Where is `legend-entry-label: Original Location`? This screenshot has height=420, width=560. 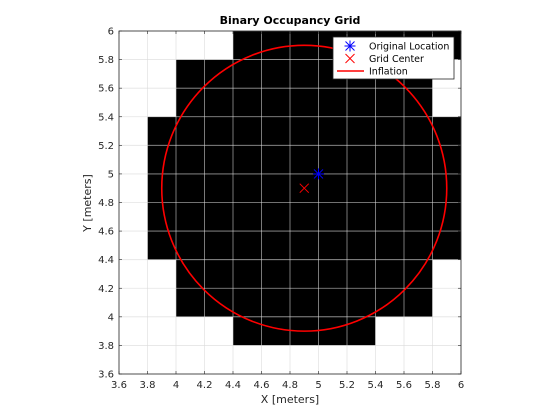
legend-entry-label: Original Location is located at coordinates (409, 47).